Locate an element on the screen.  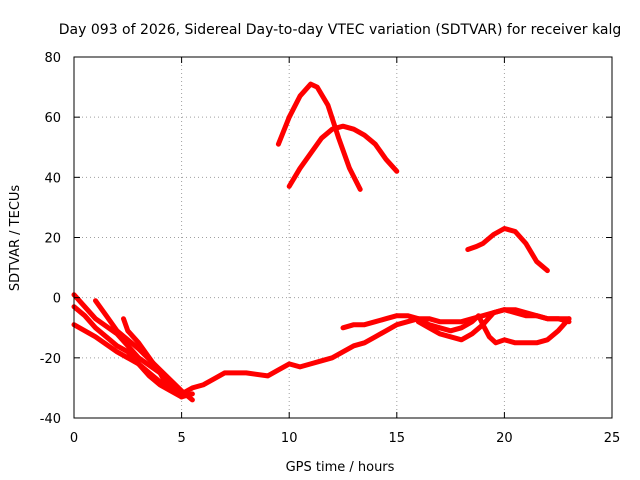
y-tick-label: 80 is located at coordinates (52, 58).